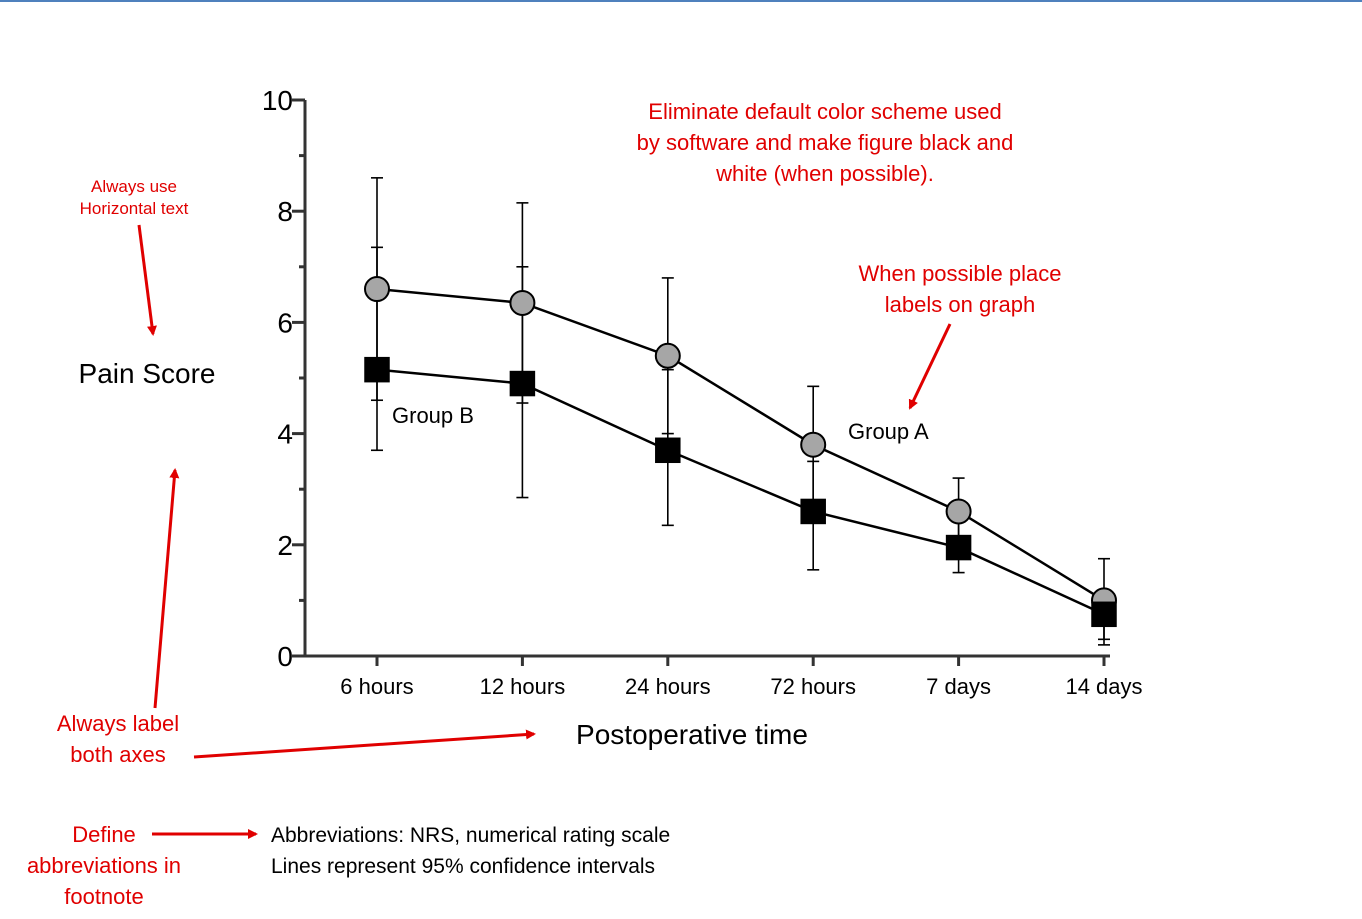 This screenshot has width=1362, height=919. Describe the element at coordinates (277, 100) in the screenshot. I see `y-tick-label-10: 10` at that location.